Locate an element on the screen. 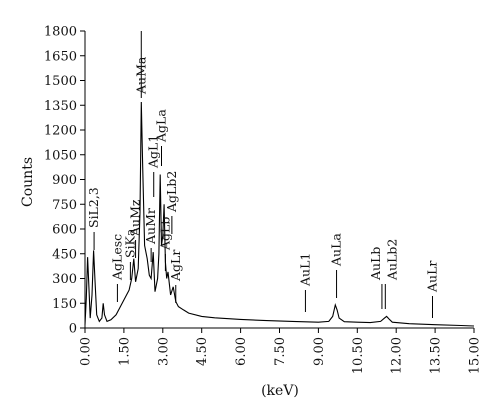 This screenshot has height=419, width=500. peak-label: AuMr is located at coordinates (150, 226).